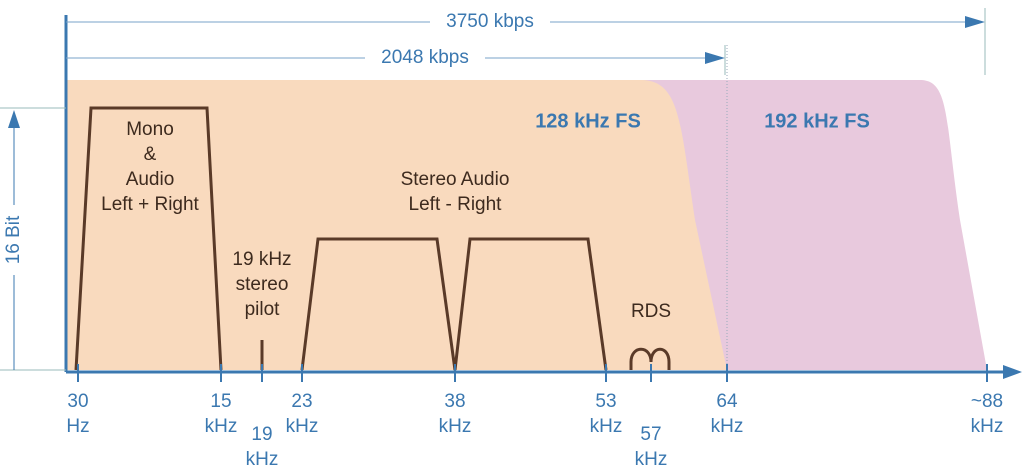 This screenshot has width=1024, height=468. What do you see at coordinates (455, 179) in the screenshot?
I see `band-label: Stereo Audio` at bounding box center [455, 179].